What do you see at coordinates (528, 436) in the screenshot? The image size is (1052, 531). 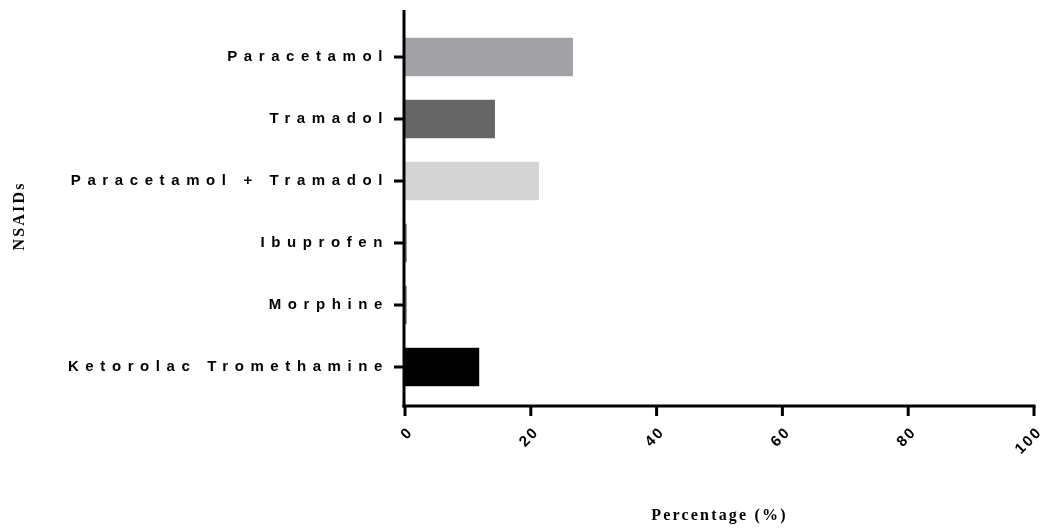 I see `x-tick-label: 20` at bounding box center [528, 436].